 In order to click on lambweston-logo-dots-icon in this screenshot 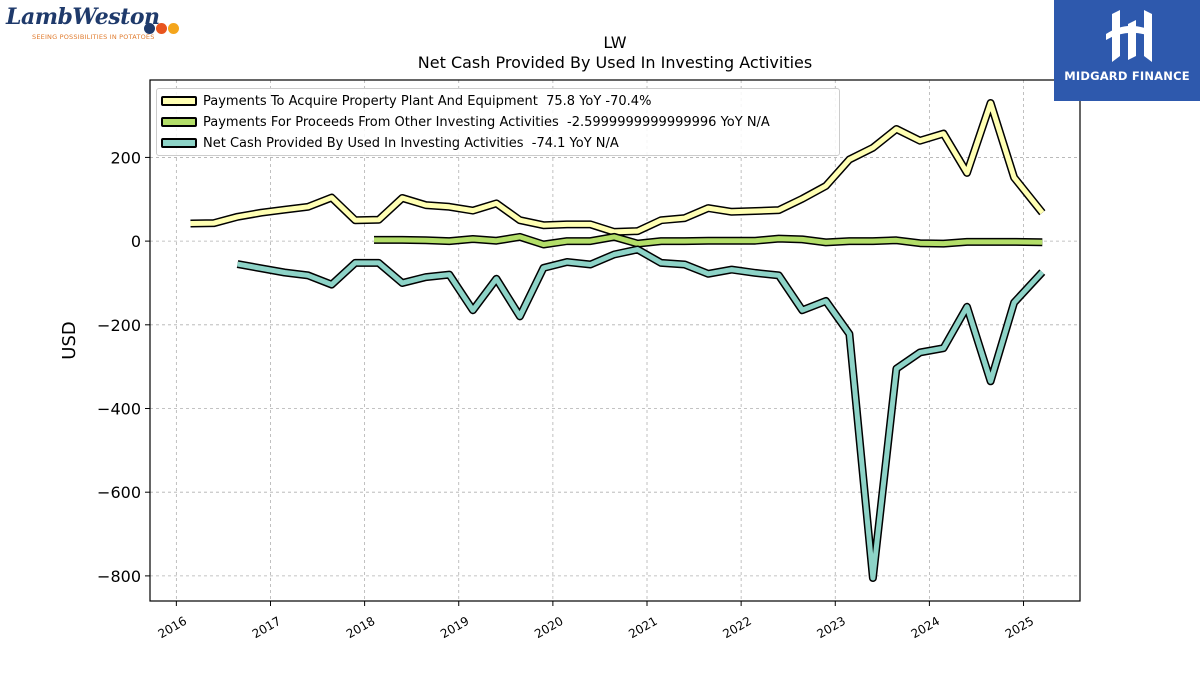, I will do `click(162, 28)`.